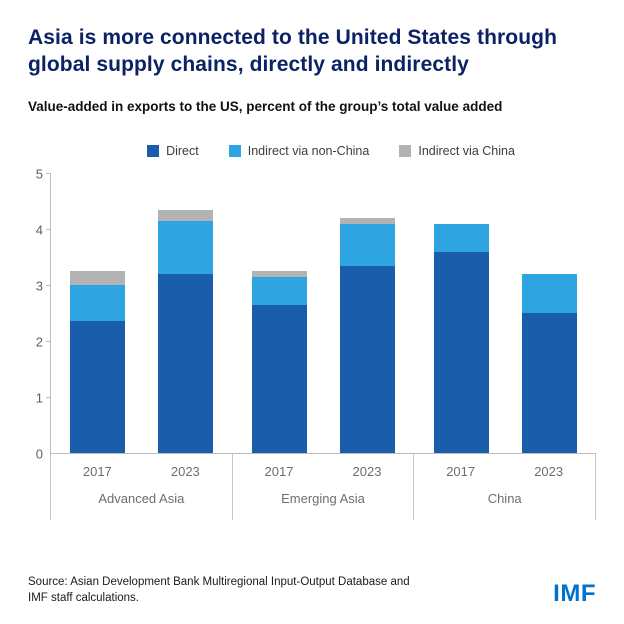 The image size is (624, 624). What do you see at coordinates (141, 498) in the screenshot?
I see `group-name-label: Advanced Asia` at bounding box center [141, 498].